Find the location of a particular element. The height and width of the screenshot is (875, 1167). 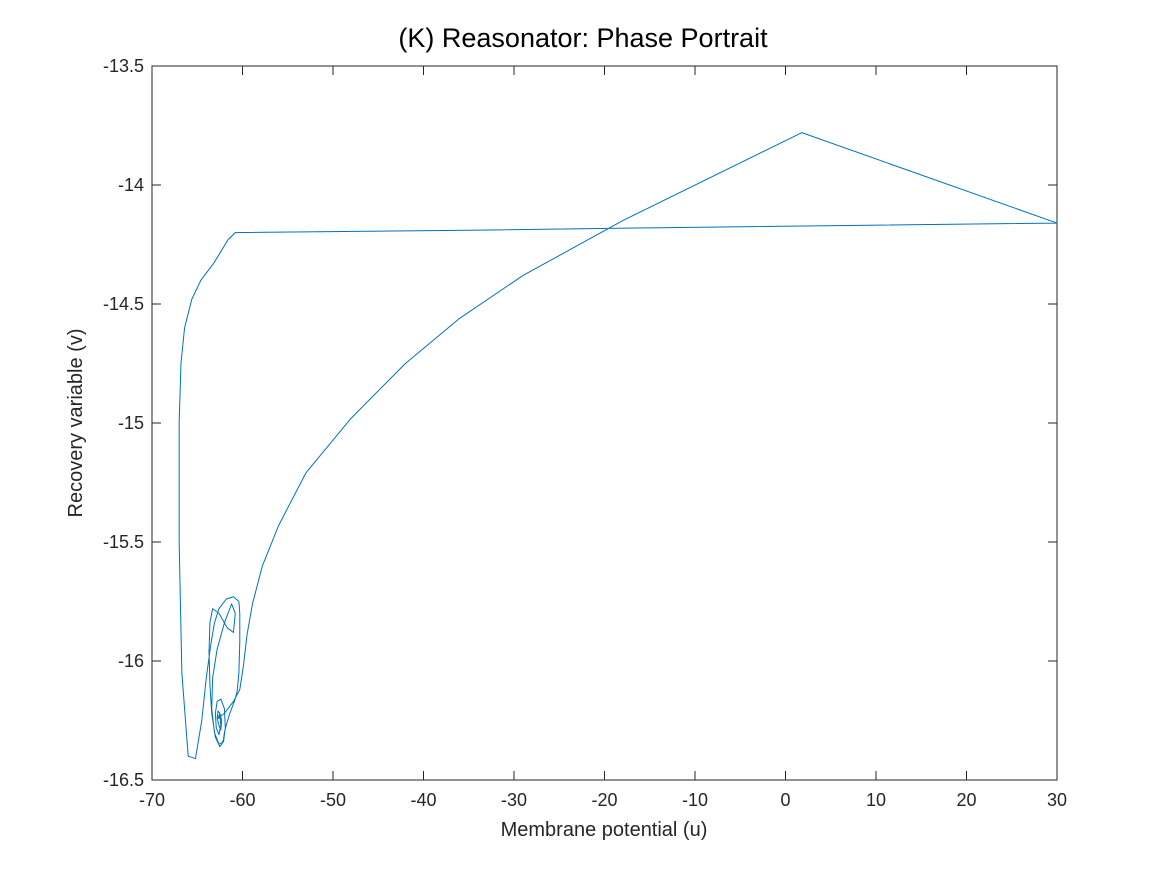

x-tick-label: -30 is located at coordinates (514, 800).